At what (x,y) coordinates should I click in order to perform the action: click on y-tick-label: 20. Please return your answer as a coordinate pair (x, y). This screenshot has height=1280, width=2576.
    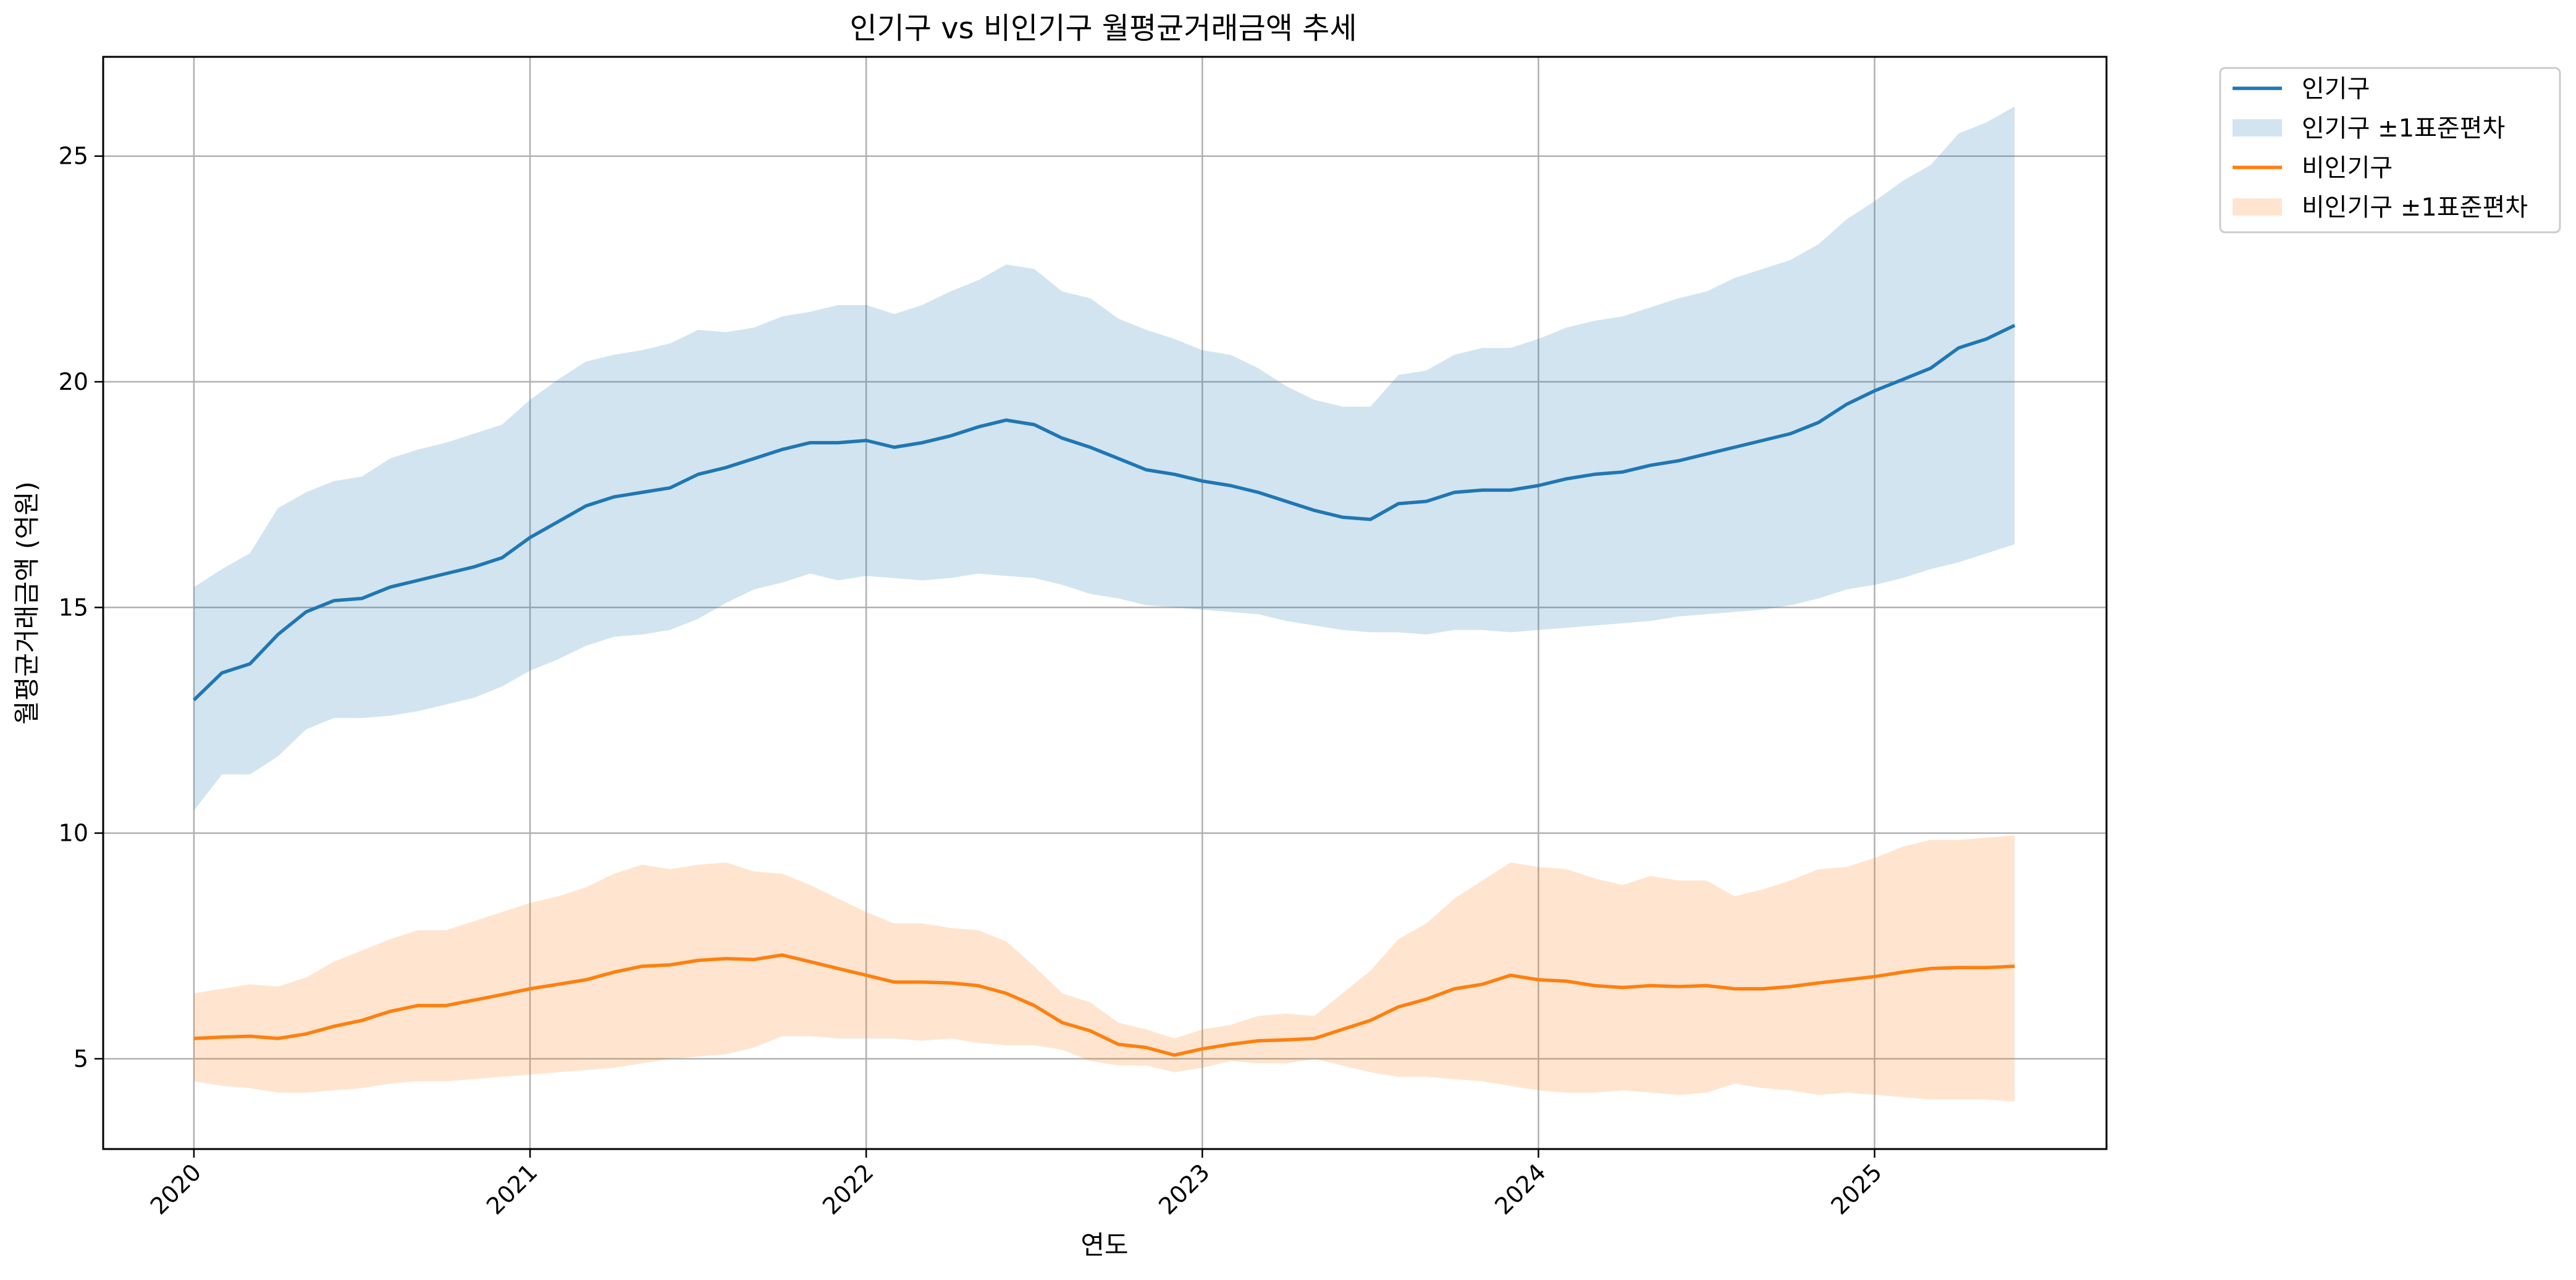
    Looking at the image, I should click on (73, 381).